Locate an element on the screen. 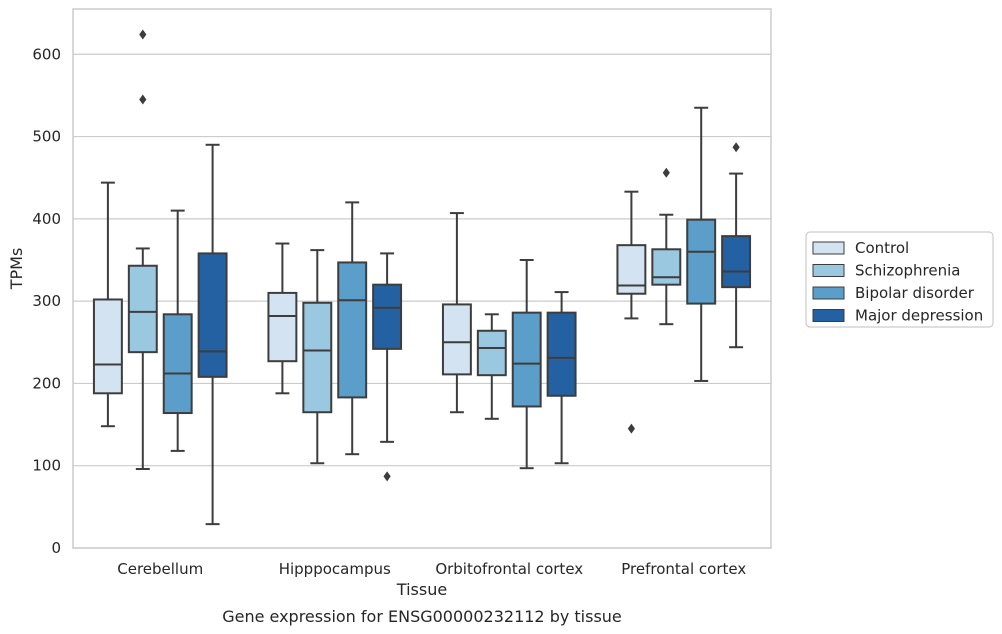  y-tick-label: 200 is located at coordinates (46, 383).